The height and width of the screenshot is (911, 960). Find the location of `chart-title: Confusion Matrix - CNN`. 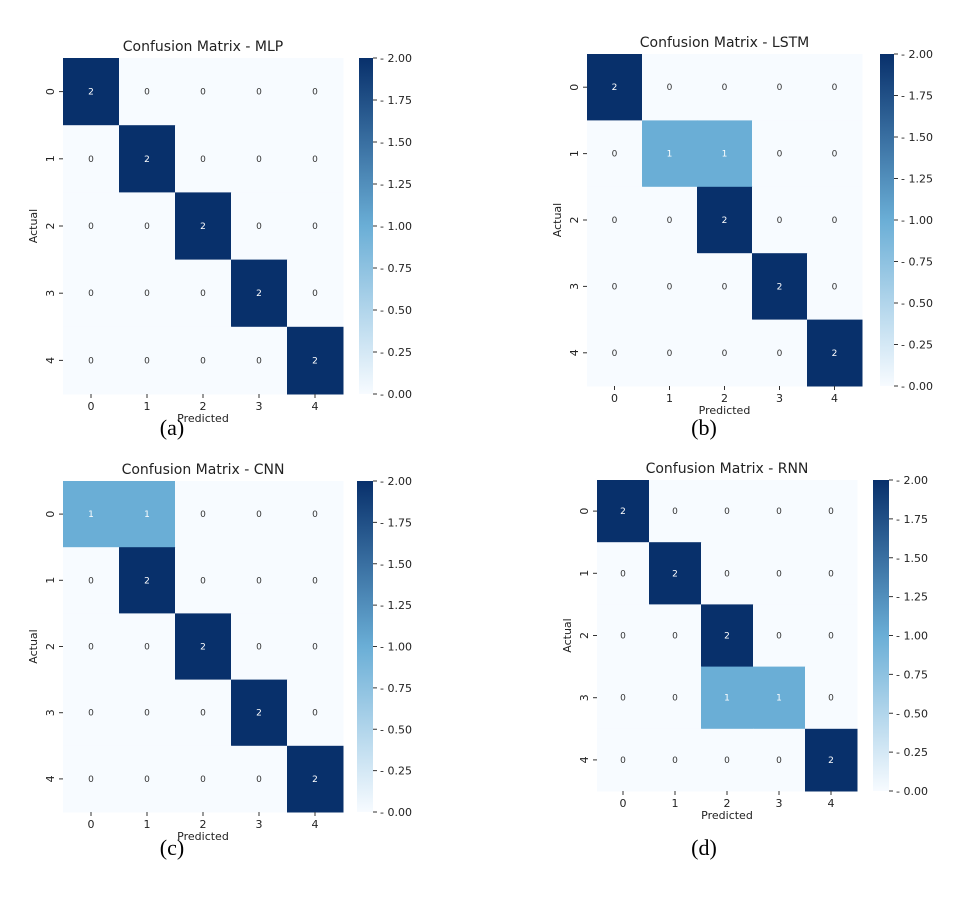

chart-title: Confusion Matrix - CNN is located at coordinates (203, 470).